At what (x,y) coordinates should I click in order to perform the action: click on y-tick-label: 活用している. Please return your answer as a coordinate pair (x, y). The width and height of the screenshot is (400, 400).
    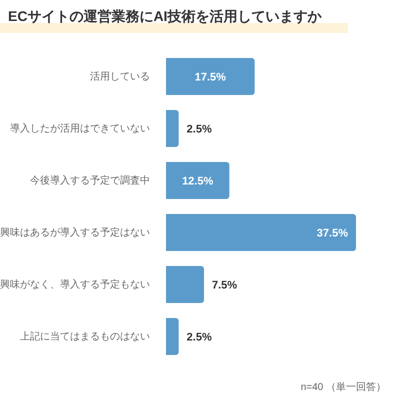
    Looking at the image, I should click on (120, 76).